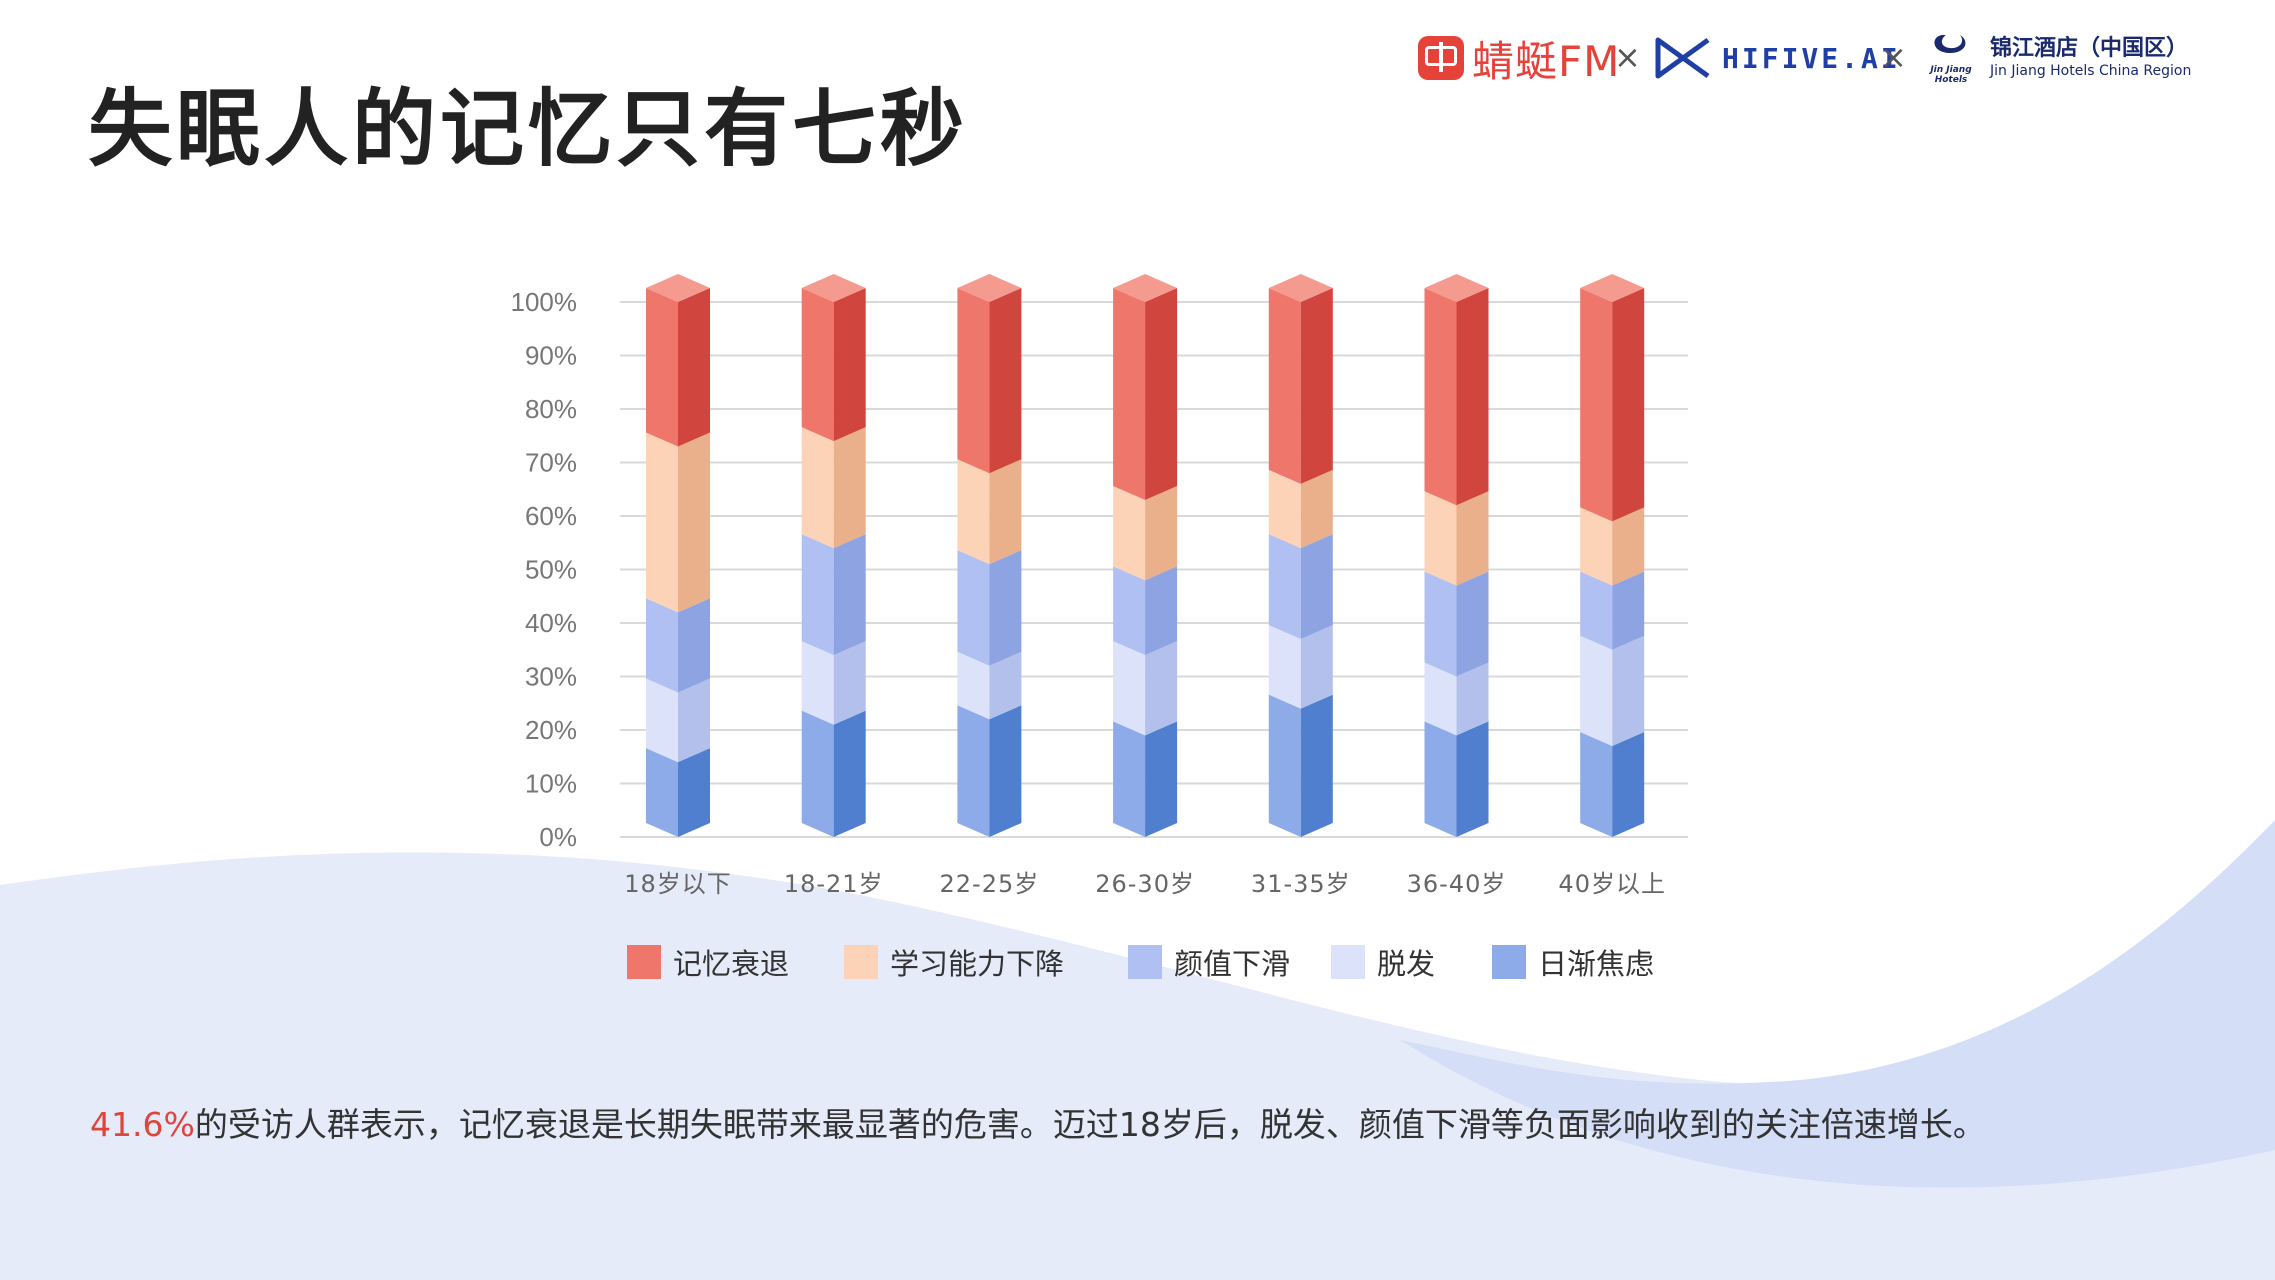 The image size is (2275, 1280). Describe the element at coordinates (1573, 962) in the screenshot. I see `legend-item: 日渐焦虑` at that location.